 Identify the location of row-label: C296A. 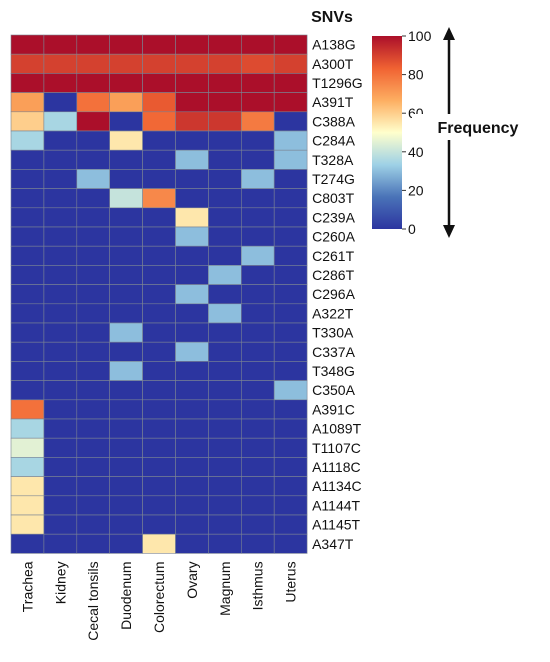
(333, 294).